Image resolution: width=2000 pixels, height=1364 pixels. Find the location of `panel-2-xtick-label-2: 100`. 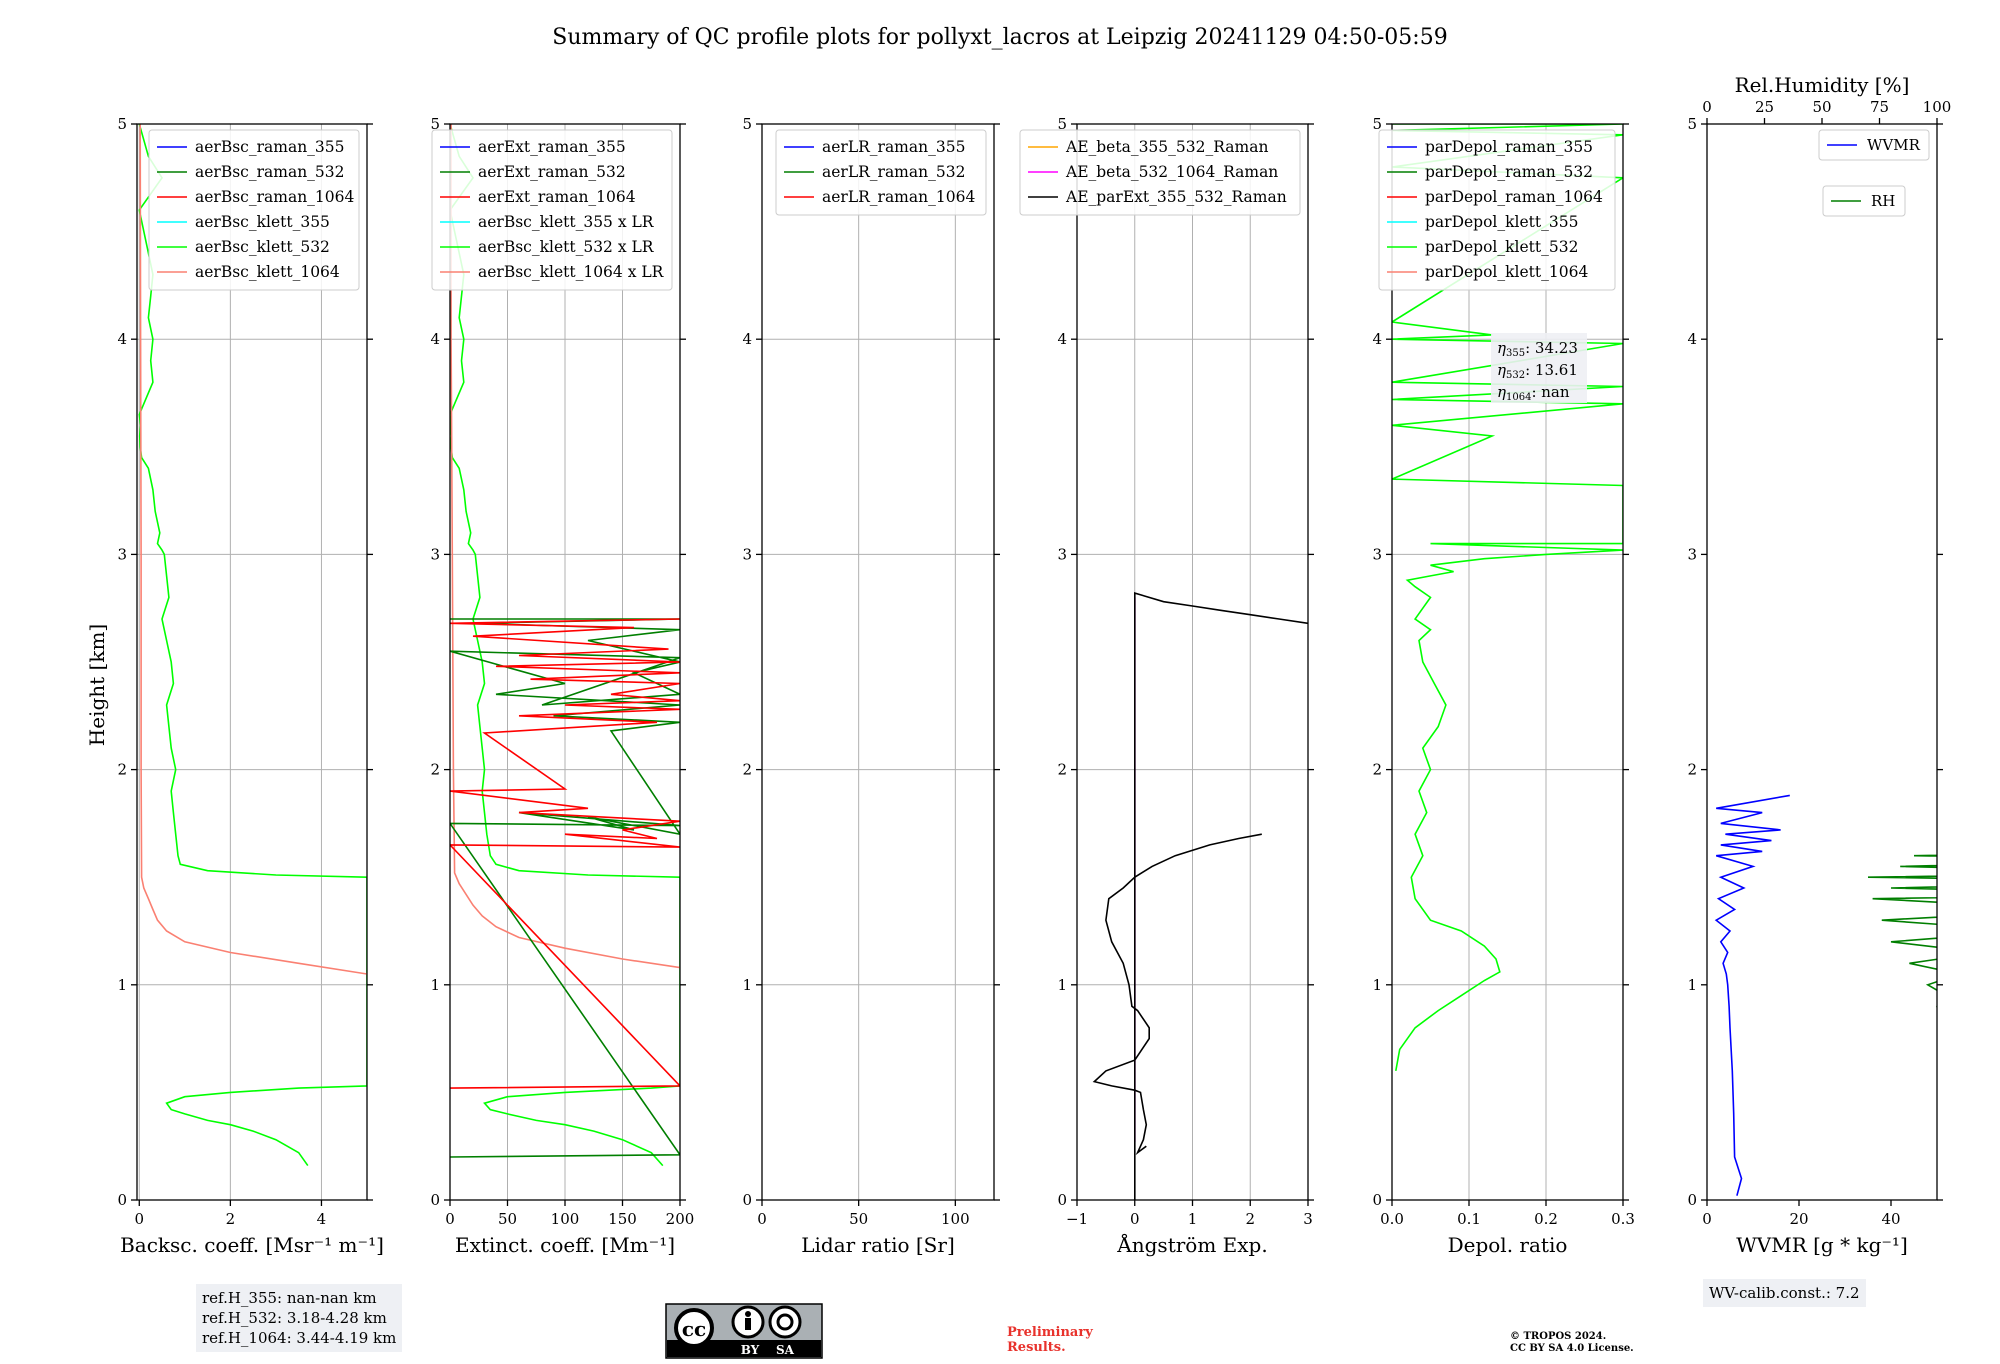

panel-2-xtick-label-2: 100 is located at coordinates (565, 1219).